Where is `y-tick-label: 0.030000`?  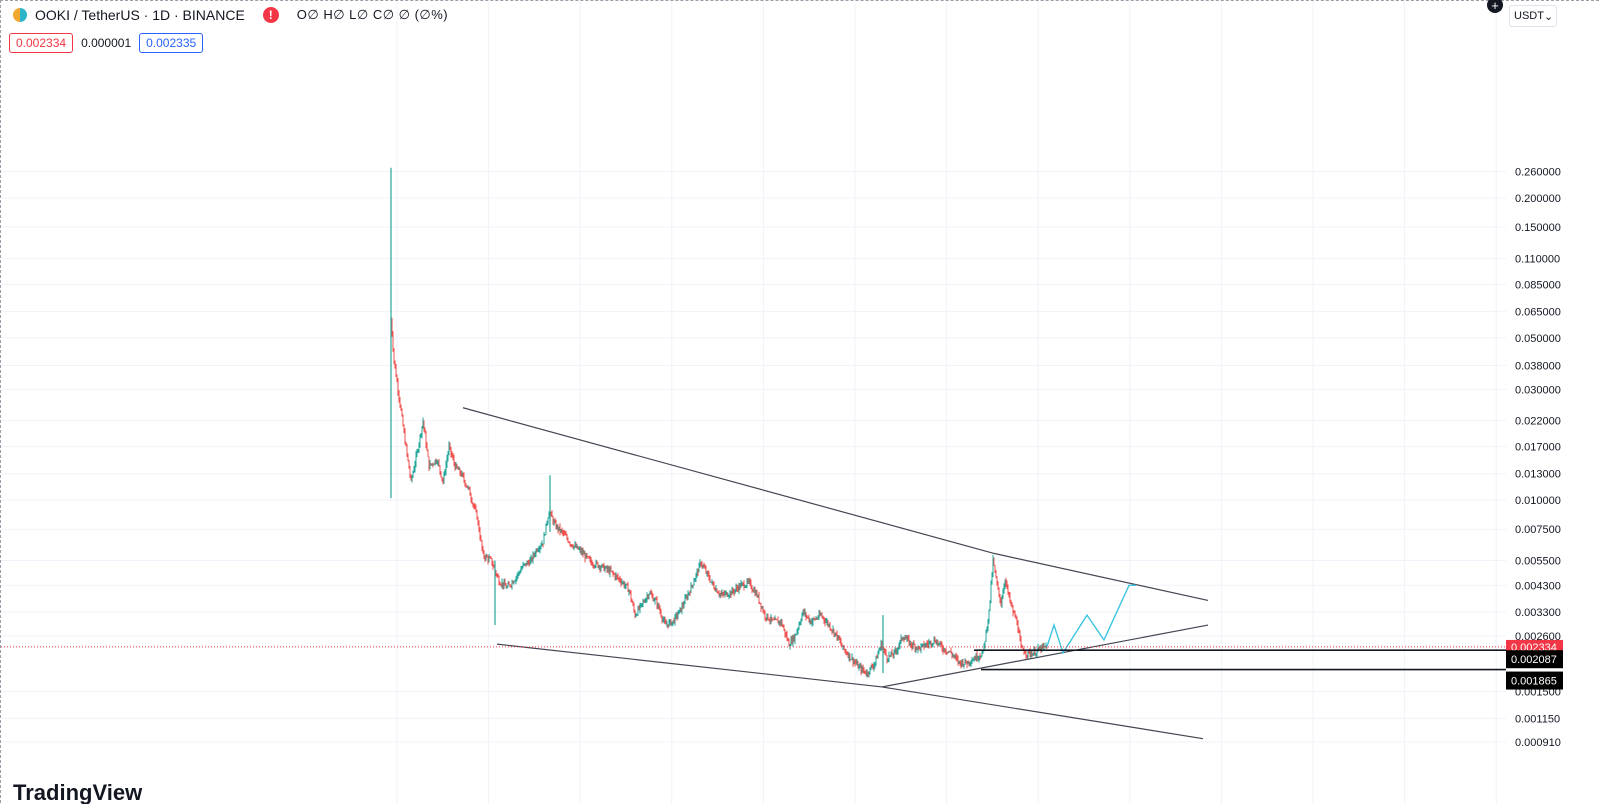
y-tick-label: 0.030000 is located at coordinates (1538, 390).